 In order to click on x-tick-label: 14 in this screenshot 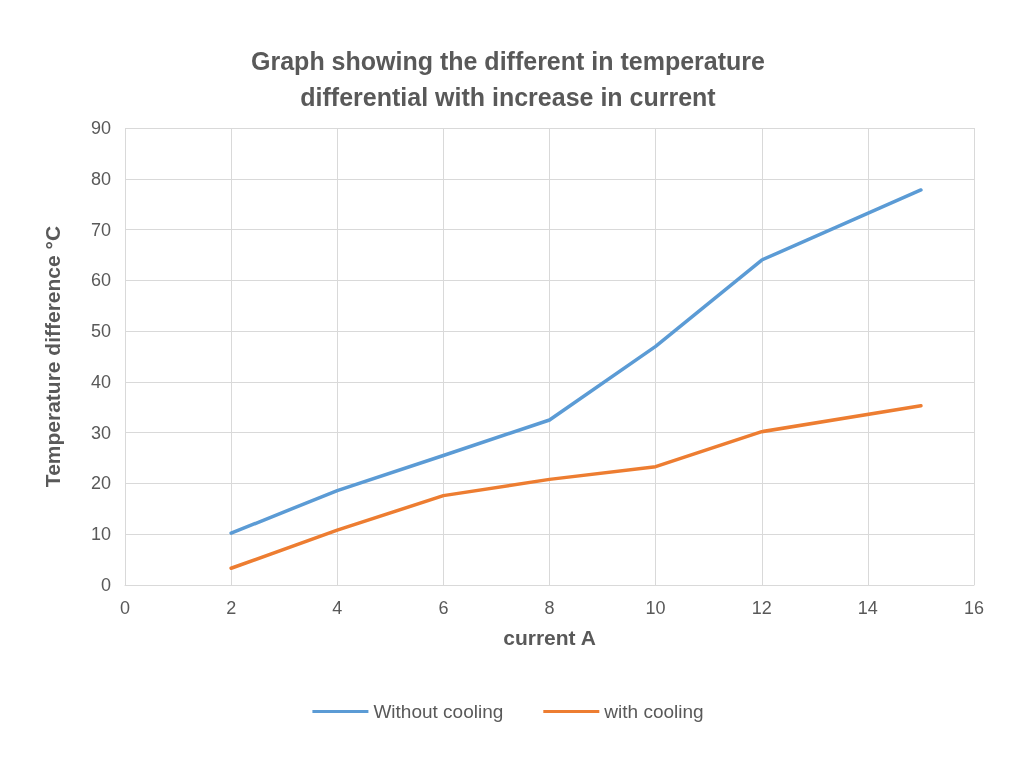, I will do `click(867, 608)`.